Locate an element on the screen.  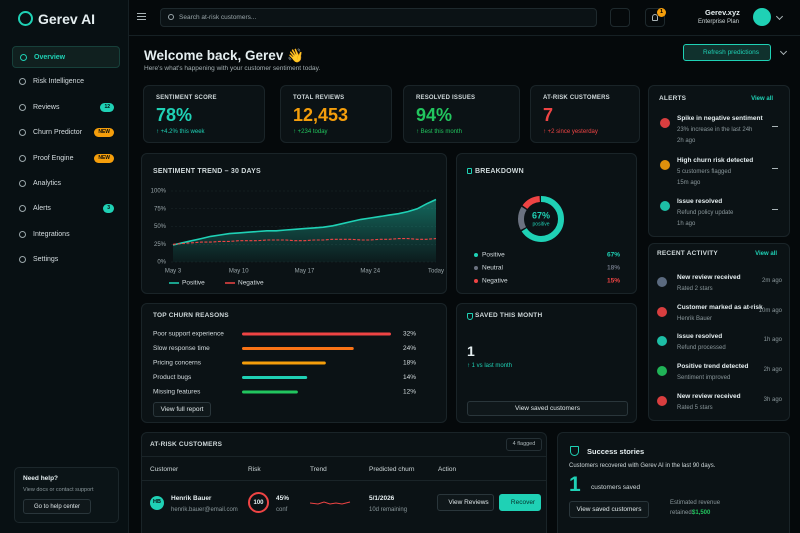
nav-label: Proof Engine is located at coordinates (53, 158).